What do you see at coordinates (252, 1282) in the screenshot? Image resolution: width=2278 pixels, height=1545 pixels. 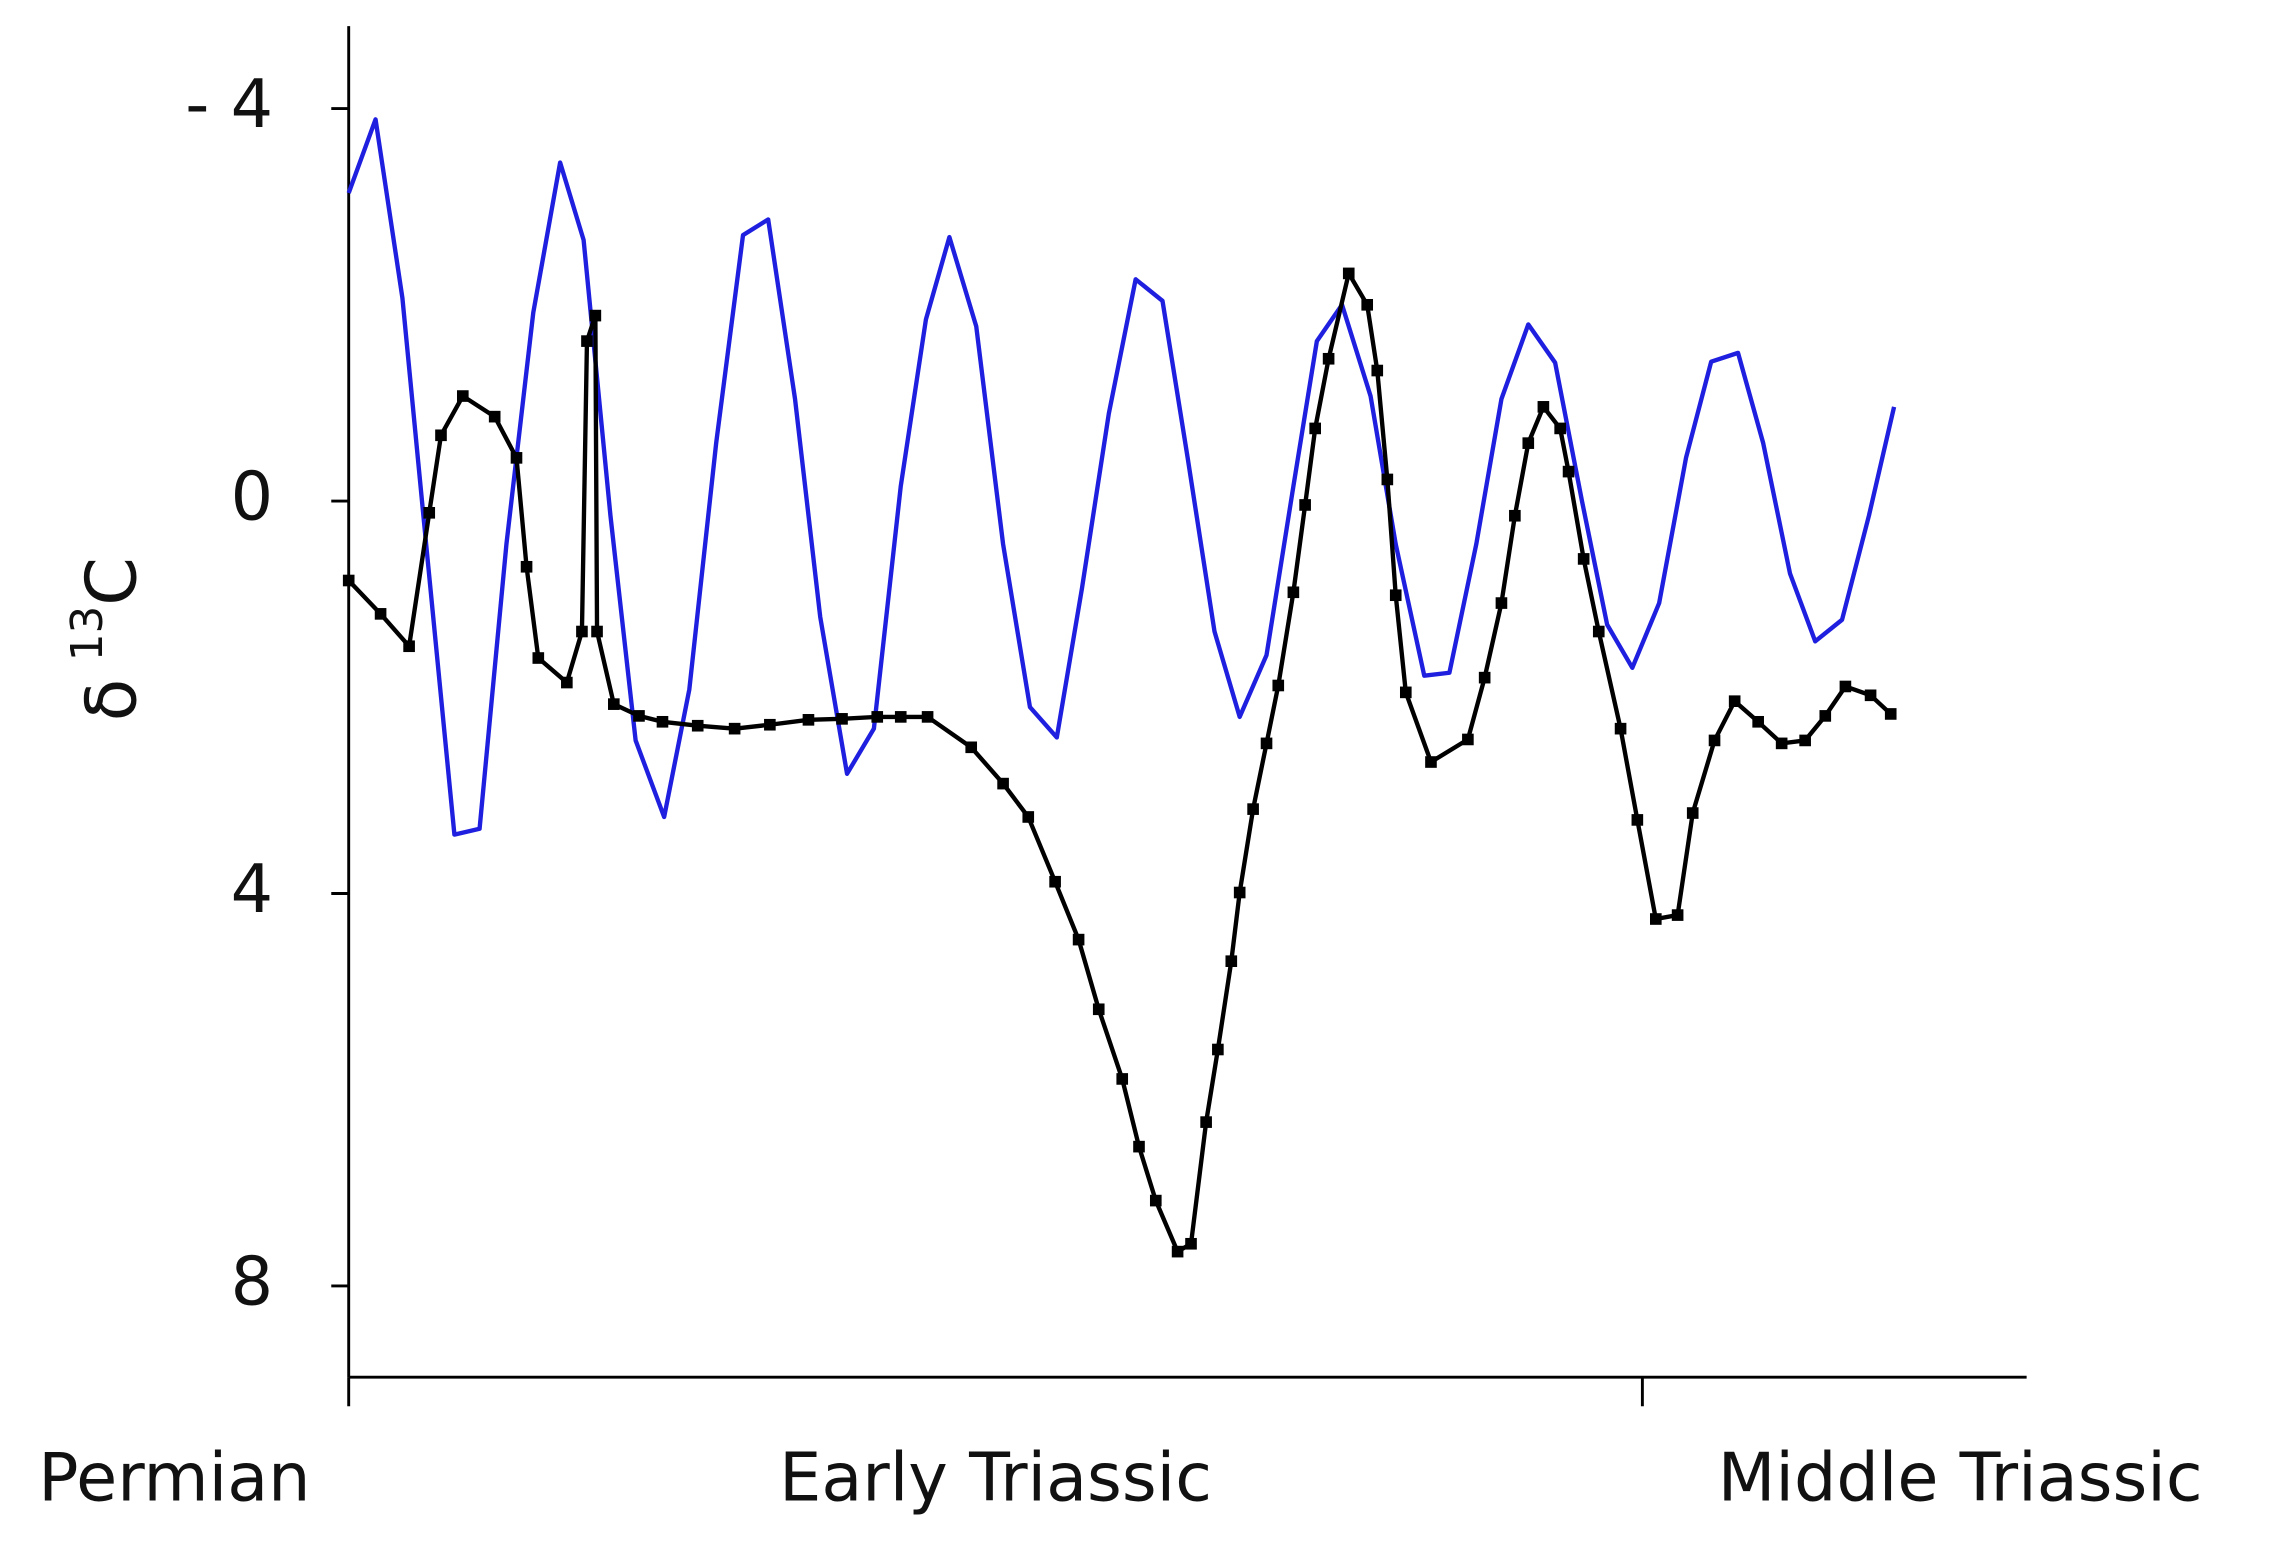 I see `y-tick-label: 8` at bounding box center [252, 1282].